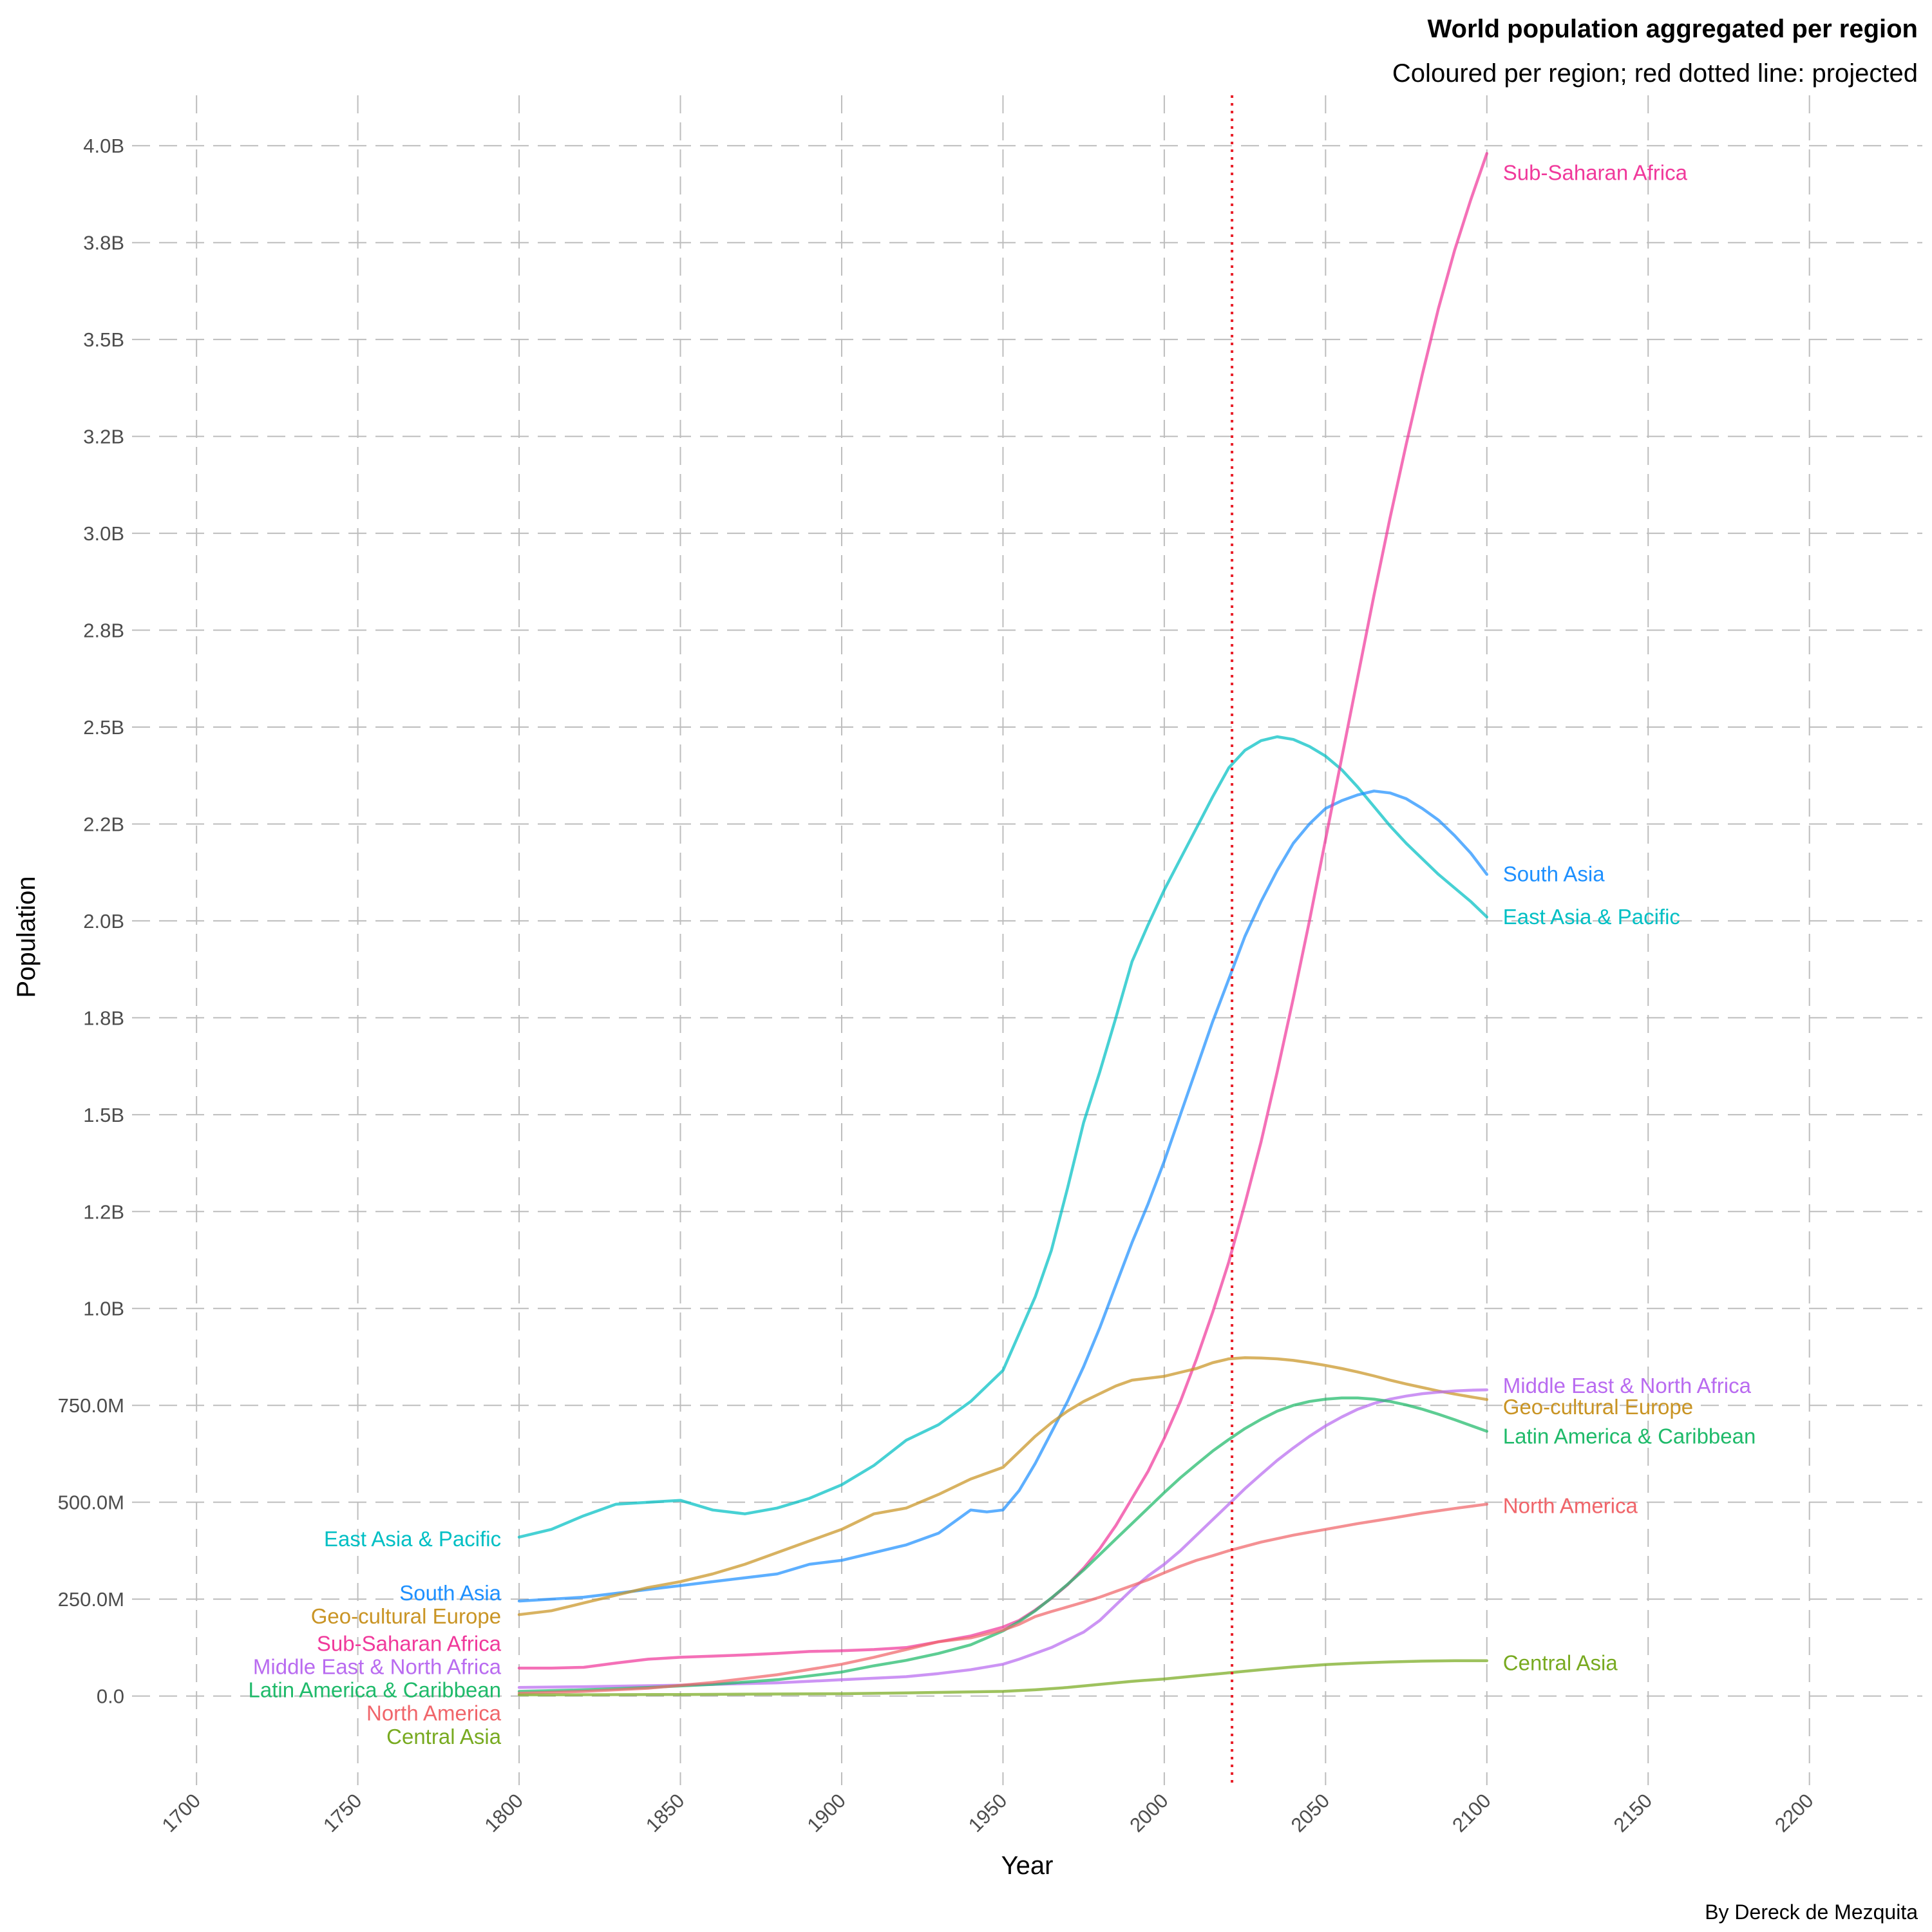  I want to click on end-label: East Asia & Pacific, so click(1591, 917).